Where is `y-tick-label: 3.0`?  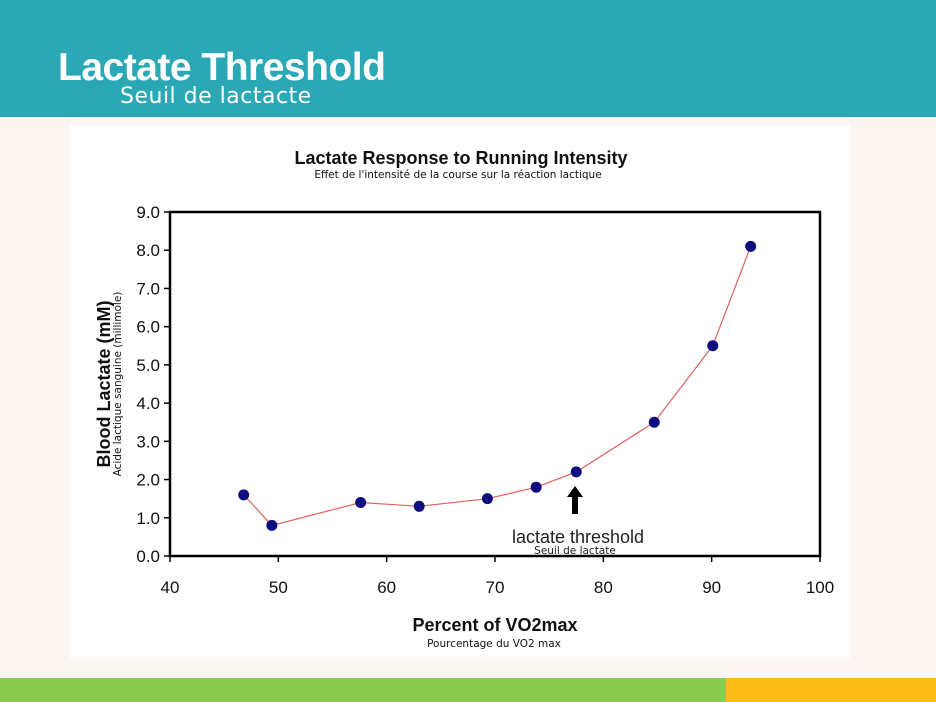 y-tick-label: 3.0 is located at coordinates (148, 441).